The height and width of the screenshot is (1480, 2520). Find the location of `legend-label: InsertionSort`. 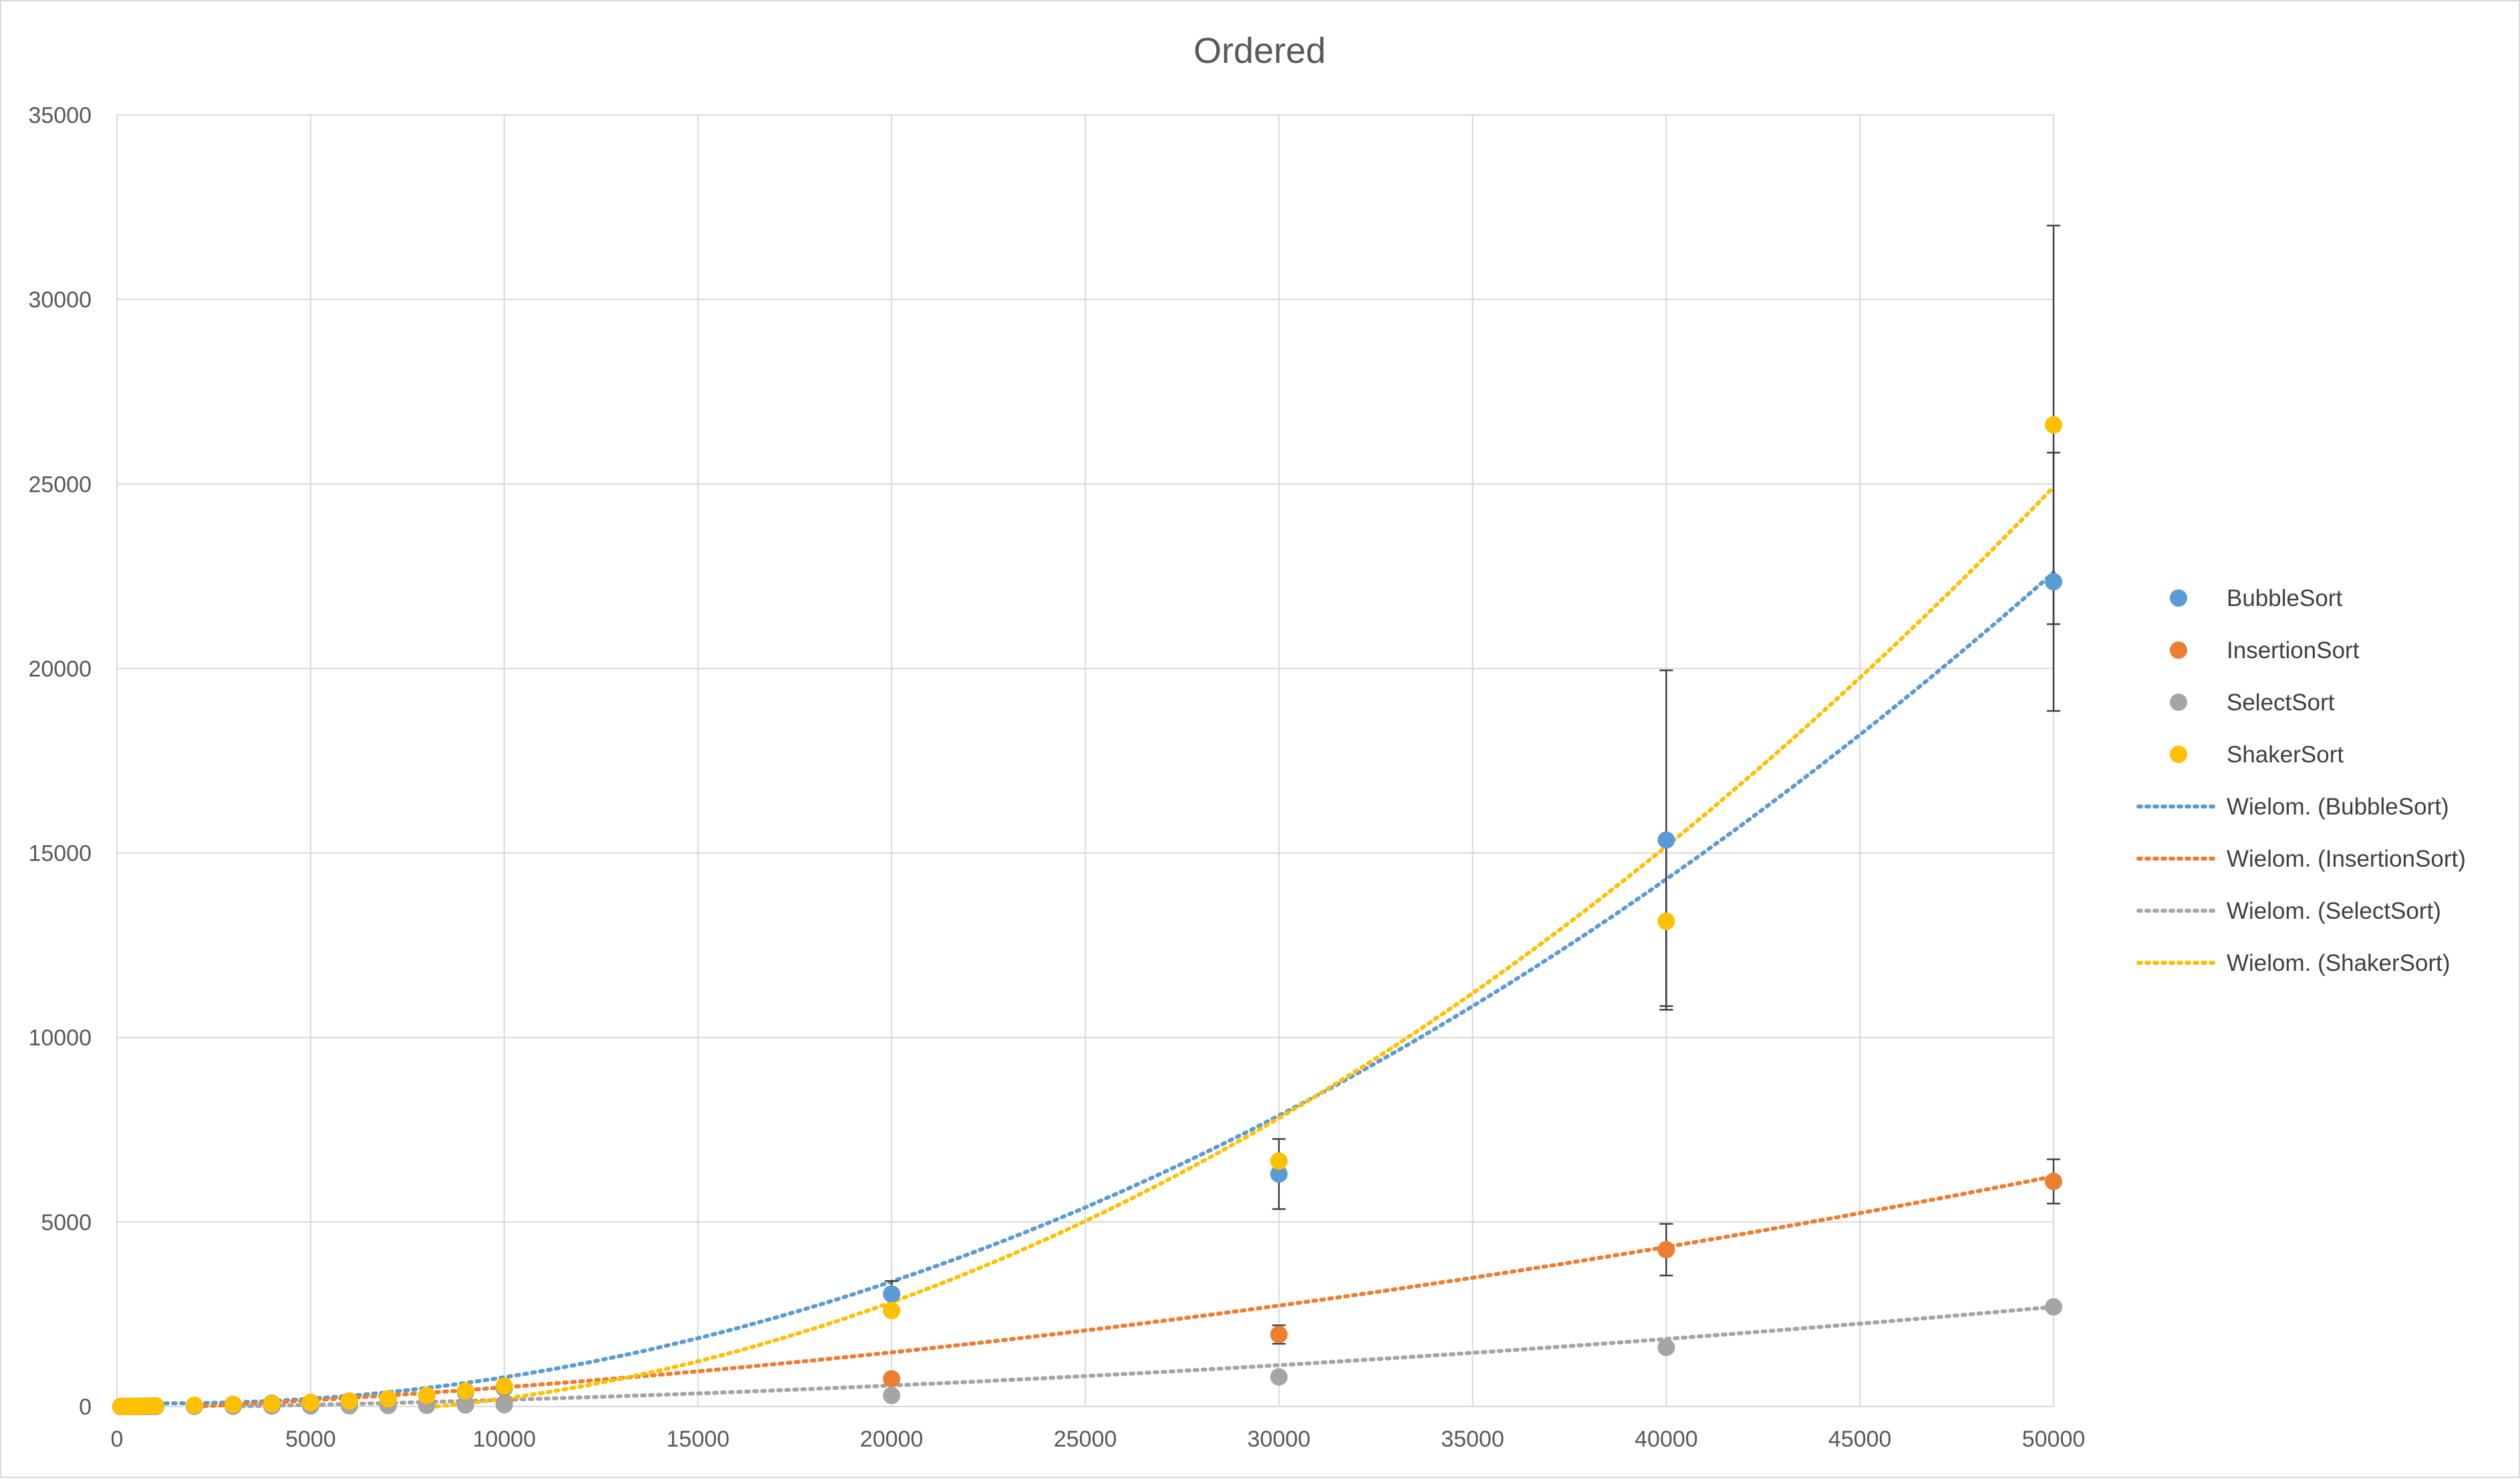

legend-label: InsertionSort is located at coordinates (2293, 650).